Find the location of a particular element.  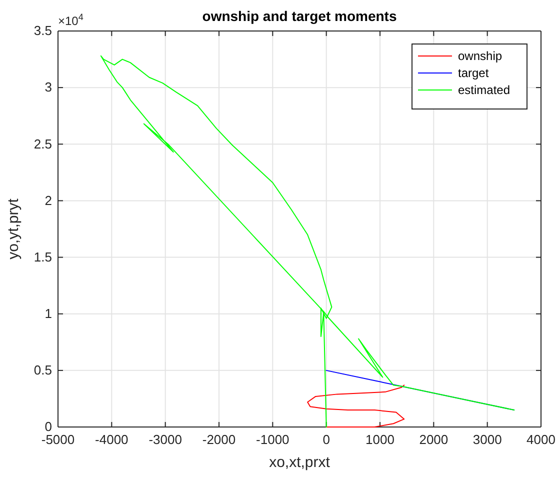

y-tick-label: 0.5 is located at coordinates (43, 370).